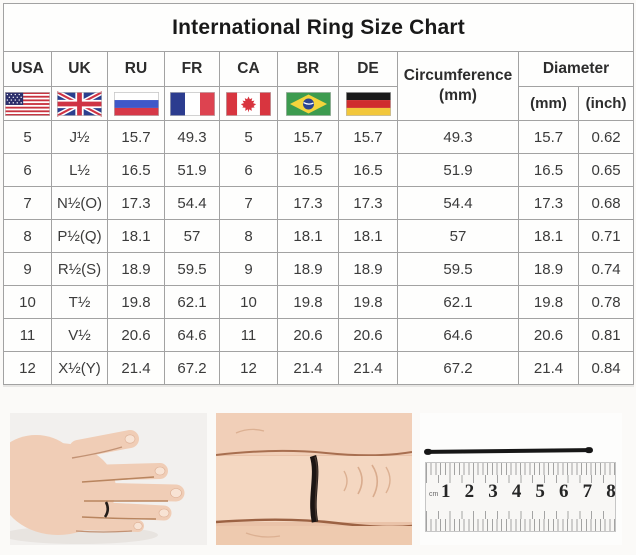 Image resolution: width=636 pixels, height=555 pixels. What do you see at coordinates (548, 170) in the screenshot?
I see `ring-size-cell-col8: 16.5` at bounding box center [548, 170].